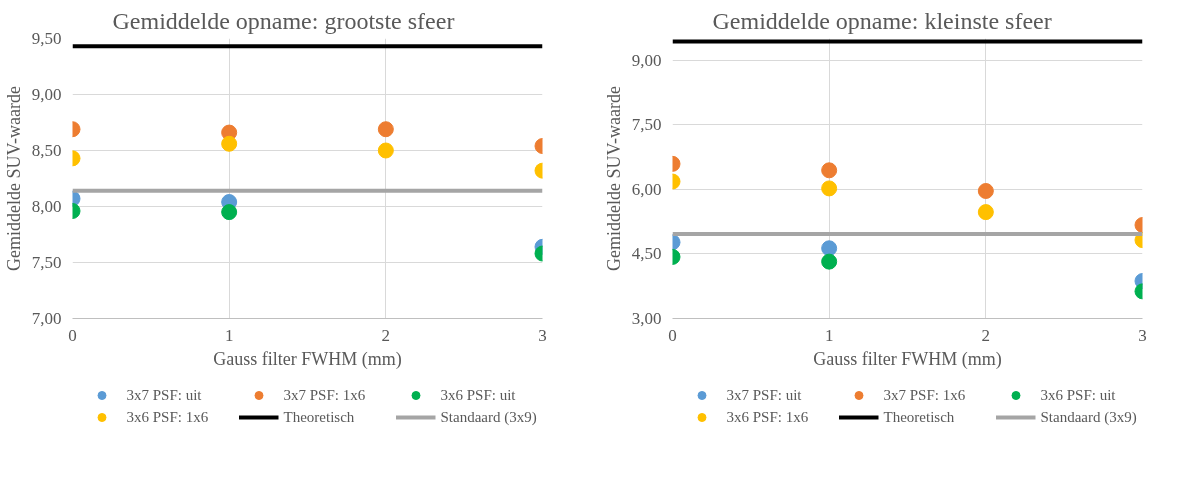 This screenshot has width=1192, height=497. Describe the element at coordinates (646, 189) in the screenshot. I see `y-tick-label: 6,00` at that location.